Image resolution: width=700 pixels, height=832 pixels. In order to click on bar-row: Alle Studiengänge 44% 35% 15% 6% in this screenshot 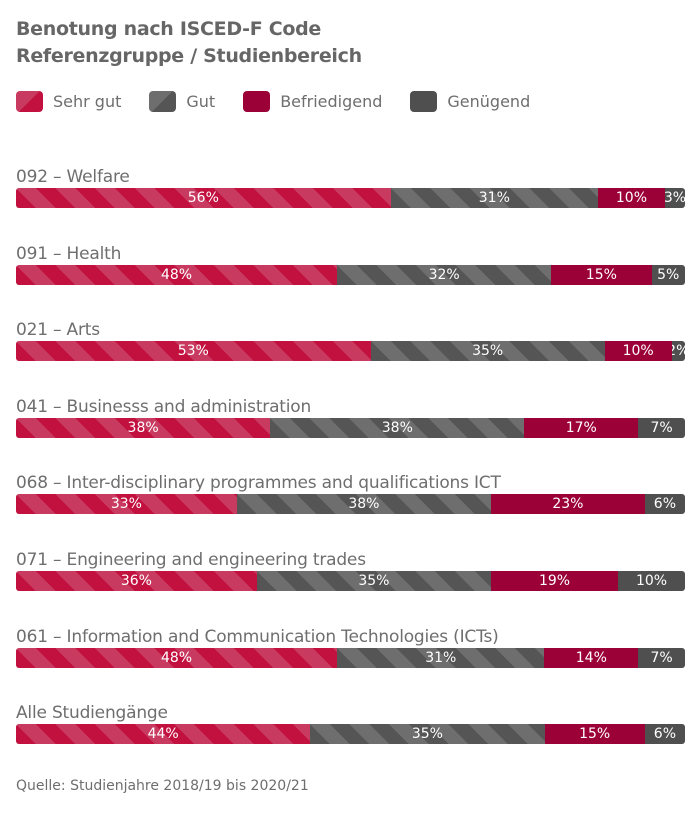, I will do `click(350, 724)`.